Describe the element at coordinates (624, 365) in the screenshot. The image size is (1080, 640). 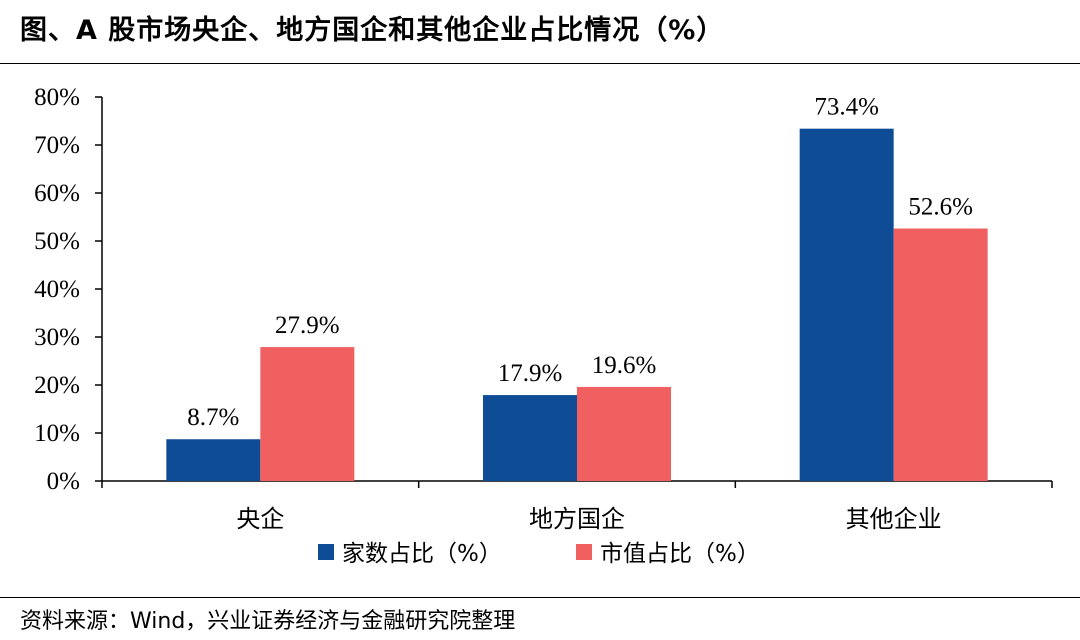
I see `data-label: 19.6%` at that location.